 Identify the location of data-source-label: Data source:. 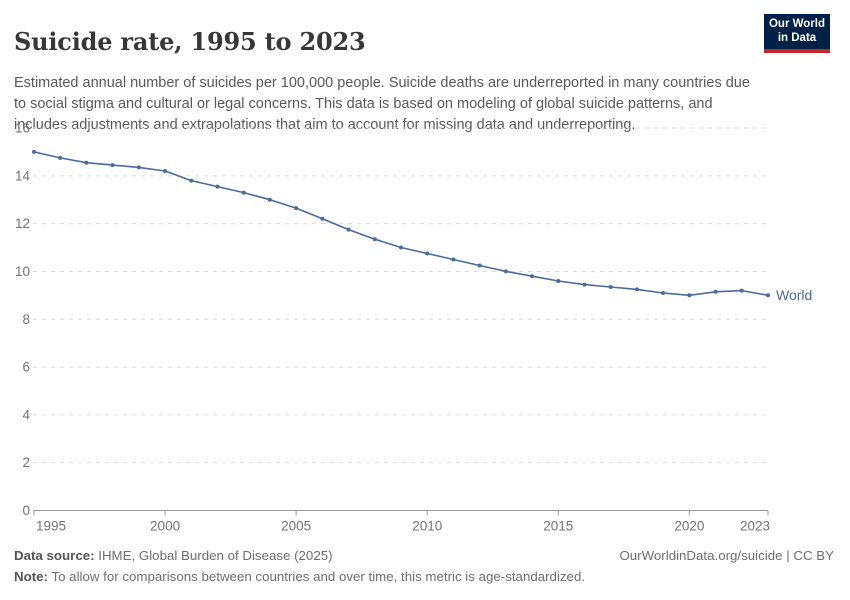
(54, 555).